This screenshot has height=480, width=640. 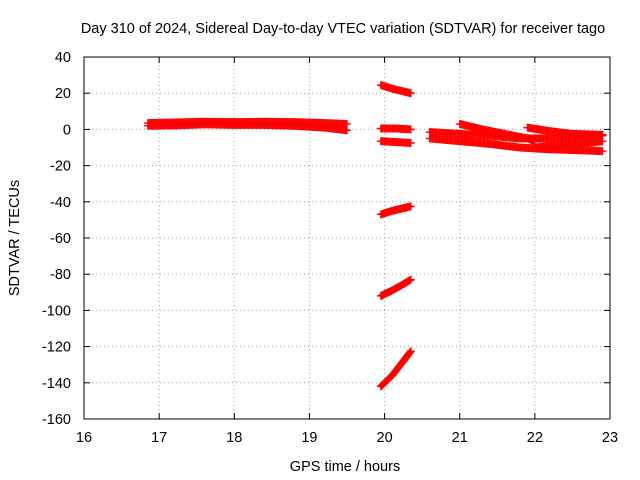 I want to click on y-tick-label: -60, so click(x=60, y=239).